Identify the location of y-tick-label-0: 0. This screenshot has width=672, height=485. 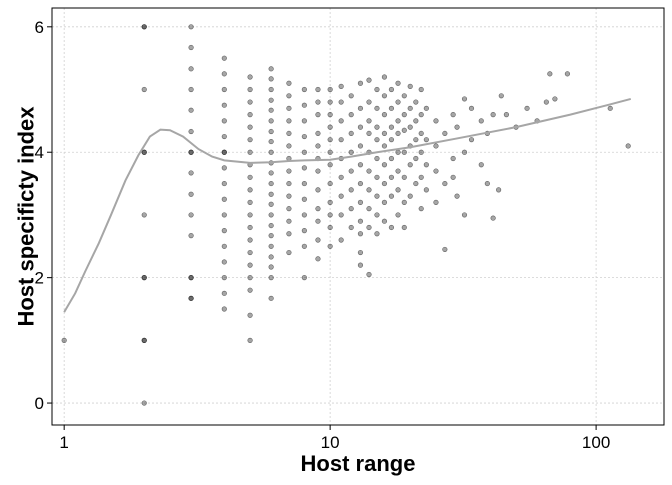
(39, 403).